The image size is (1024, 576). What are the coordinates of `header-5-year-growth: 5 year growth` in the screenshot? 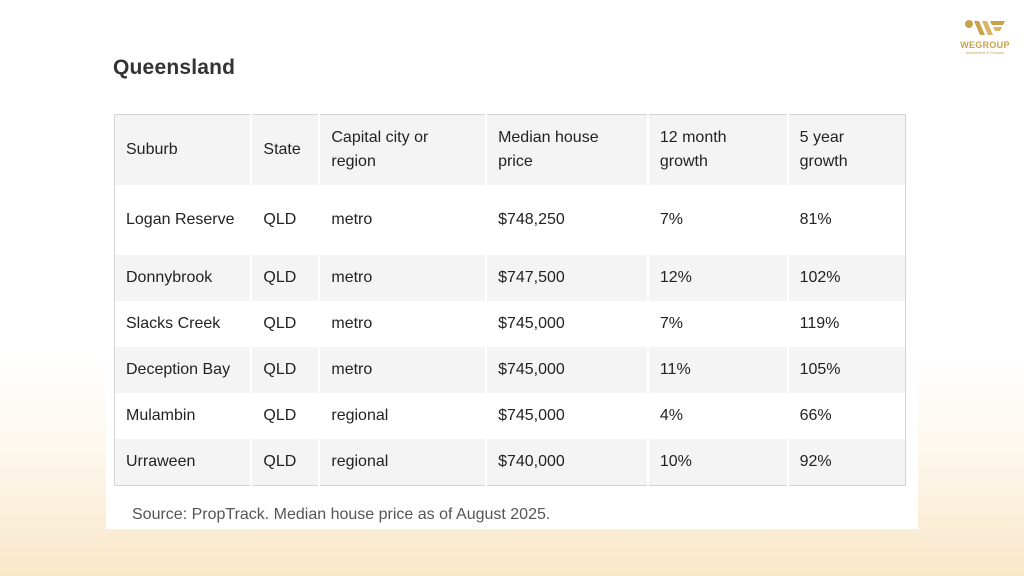 It's located at (846, 149).